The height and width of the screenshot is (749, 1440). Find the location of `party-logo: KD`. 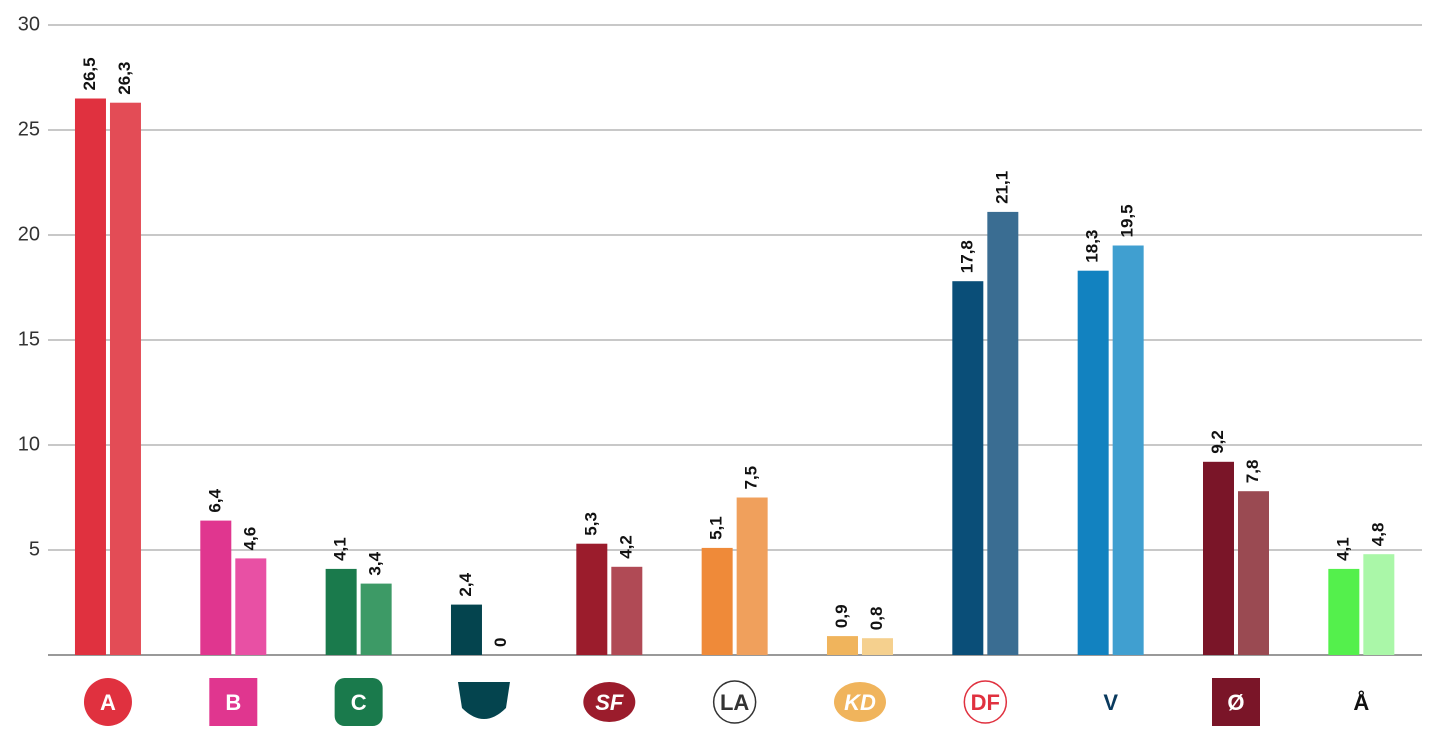

party-logo: KD is located at coordinates (859, 702).